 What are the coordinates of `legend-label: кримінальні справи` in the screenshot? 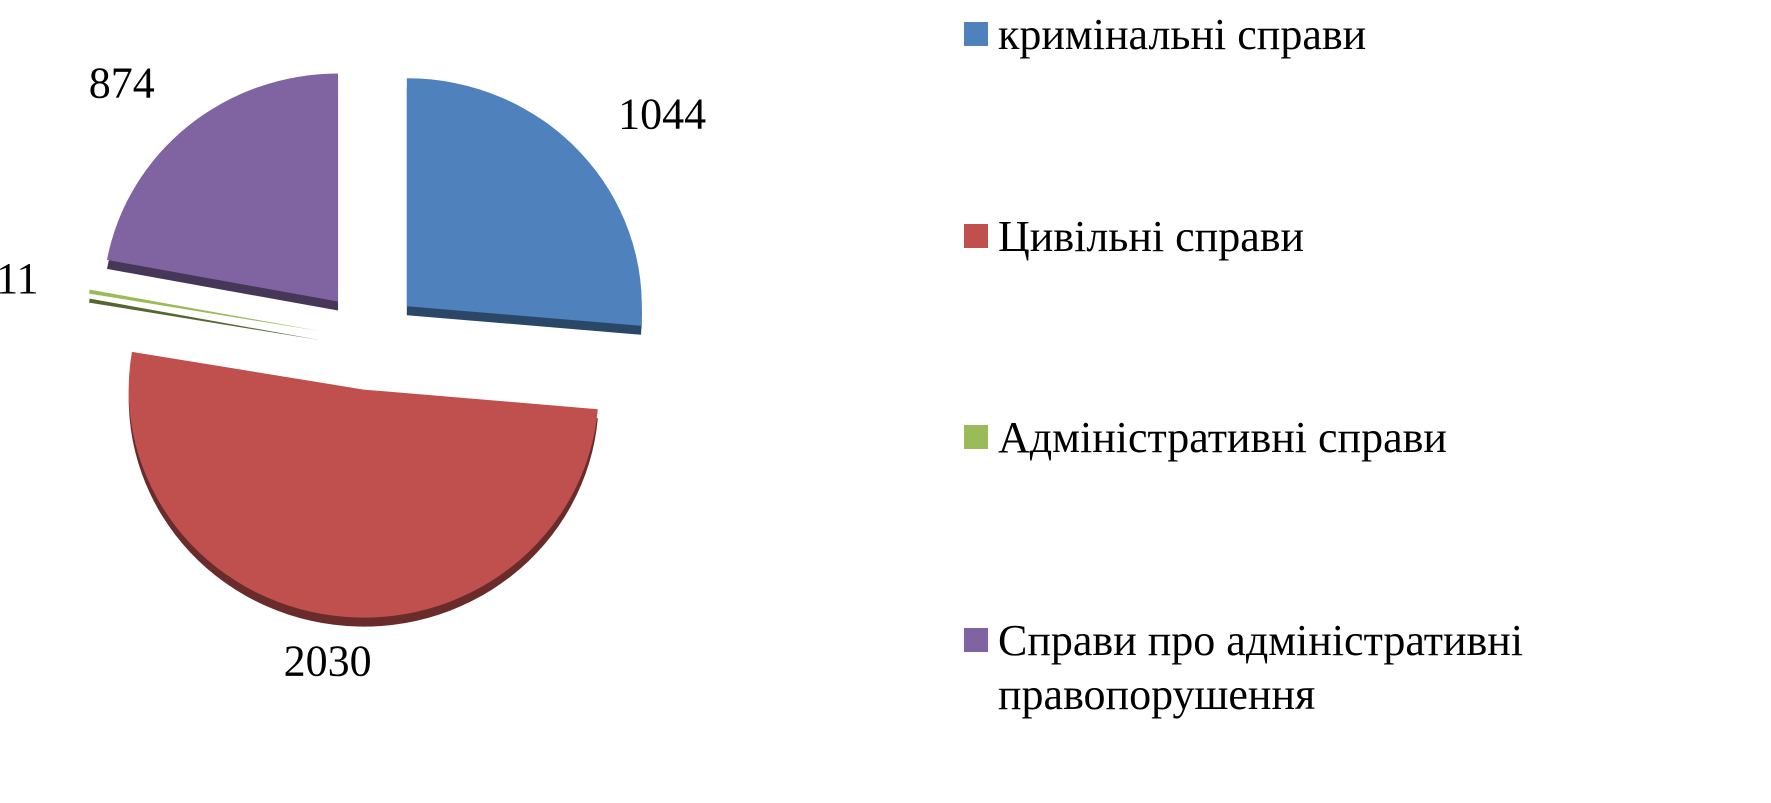 It's located at (1182, 34).